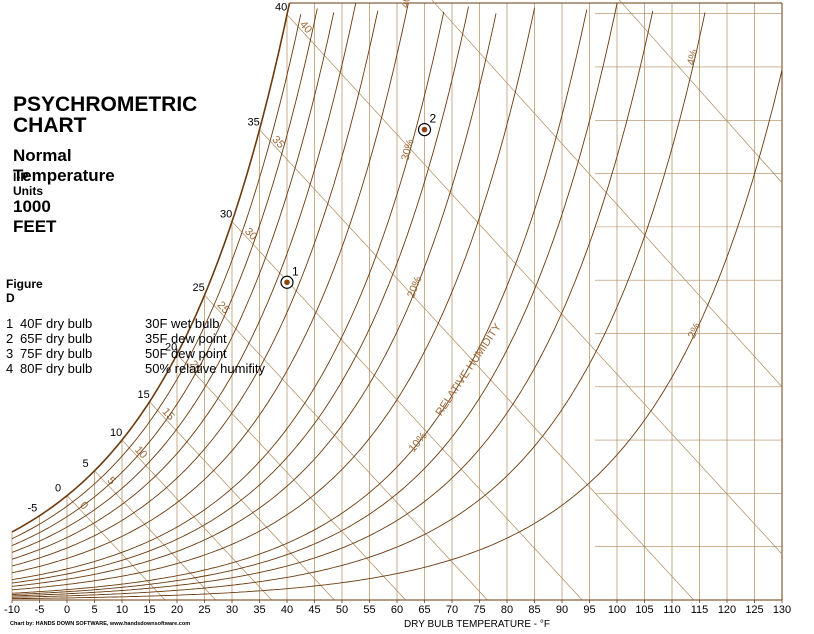 This screenshot has height=634, width=814. I want to click on x-tick-label: 25, so click(204, 610).